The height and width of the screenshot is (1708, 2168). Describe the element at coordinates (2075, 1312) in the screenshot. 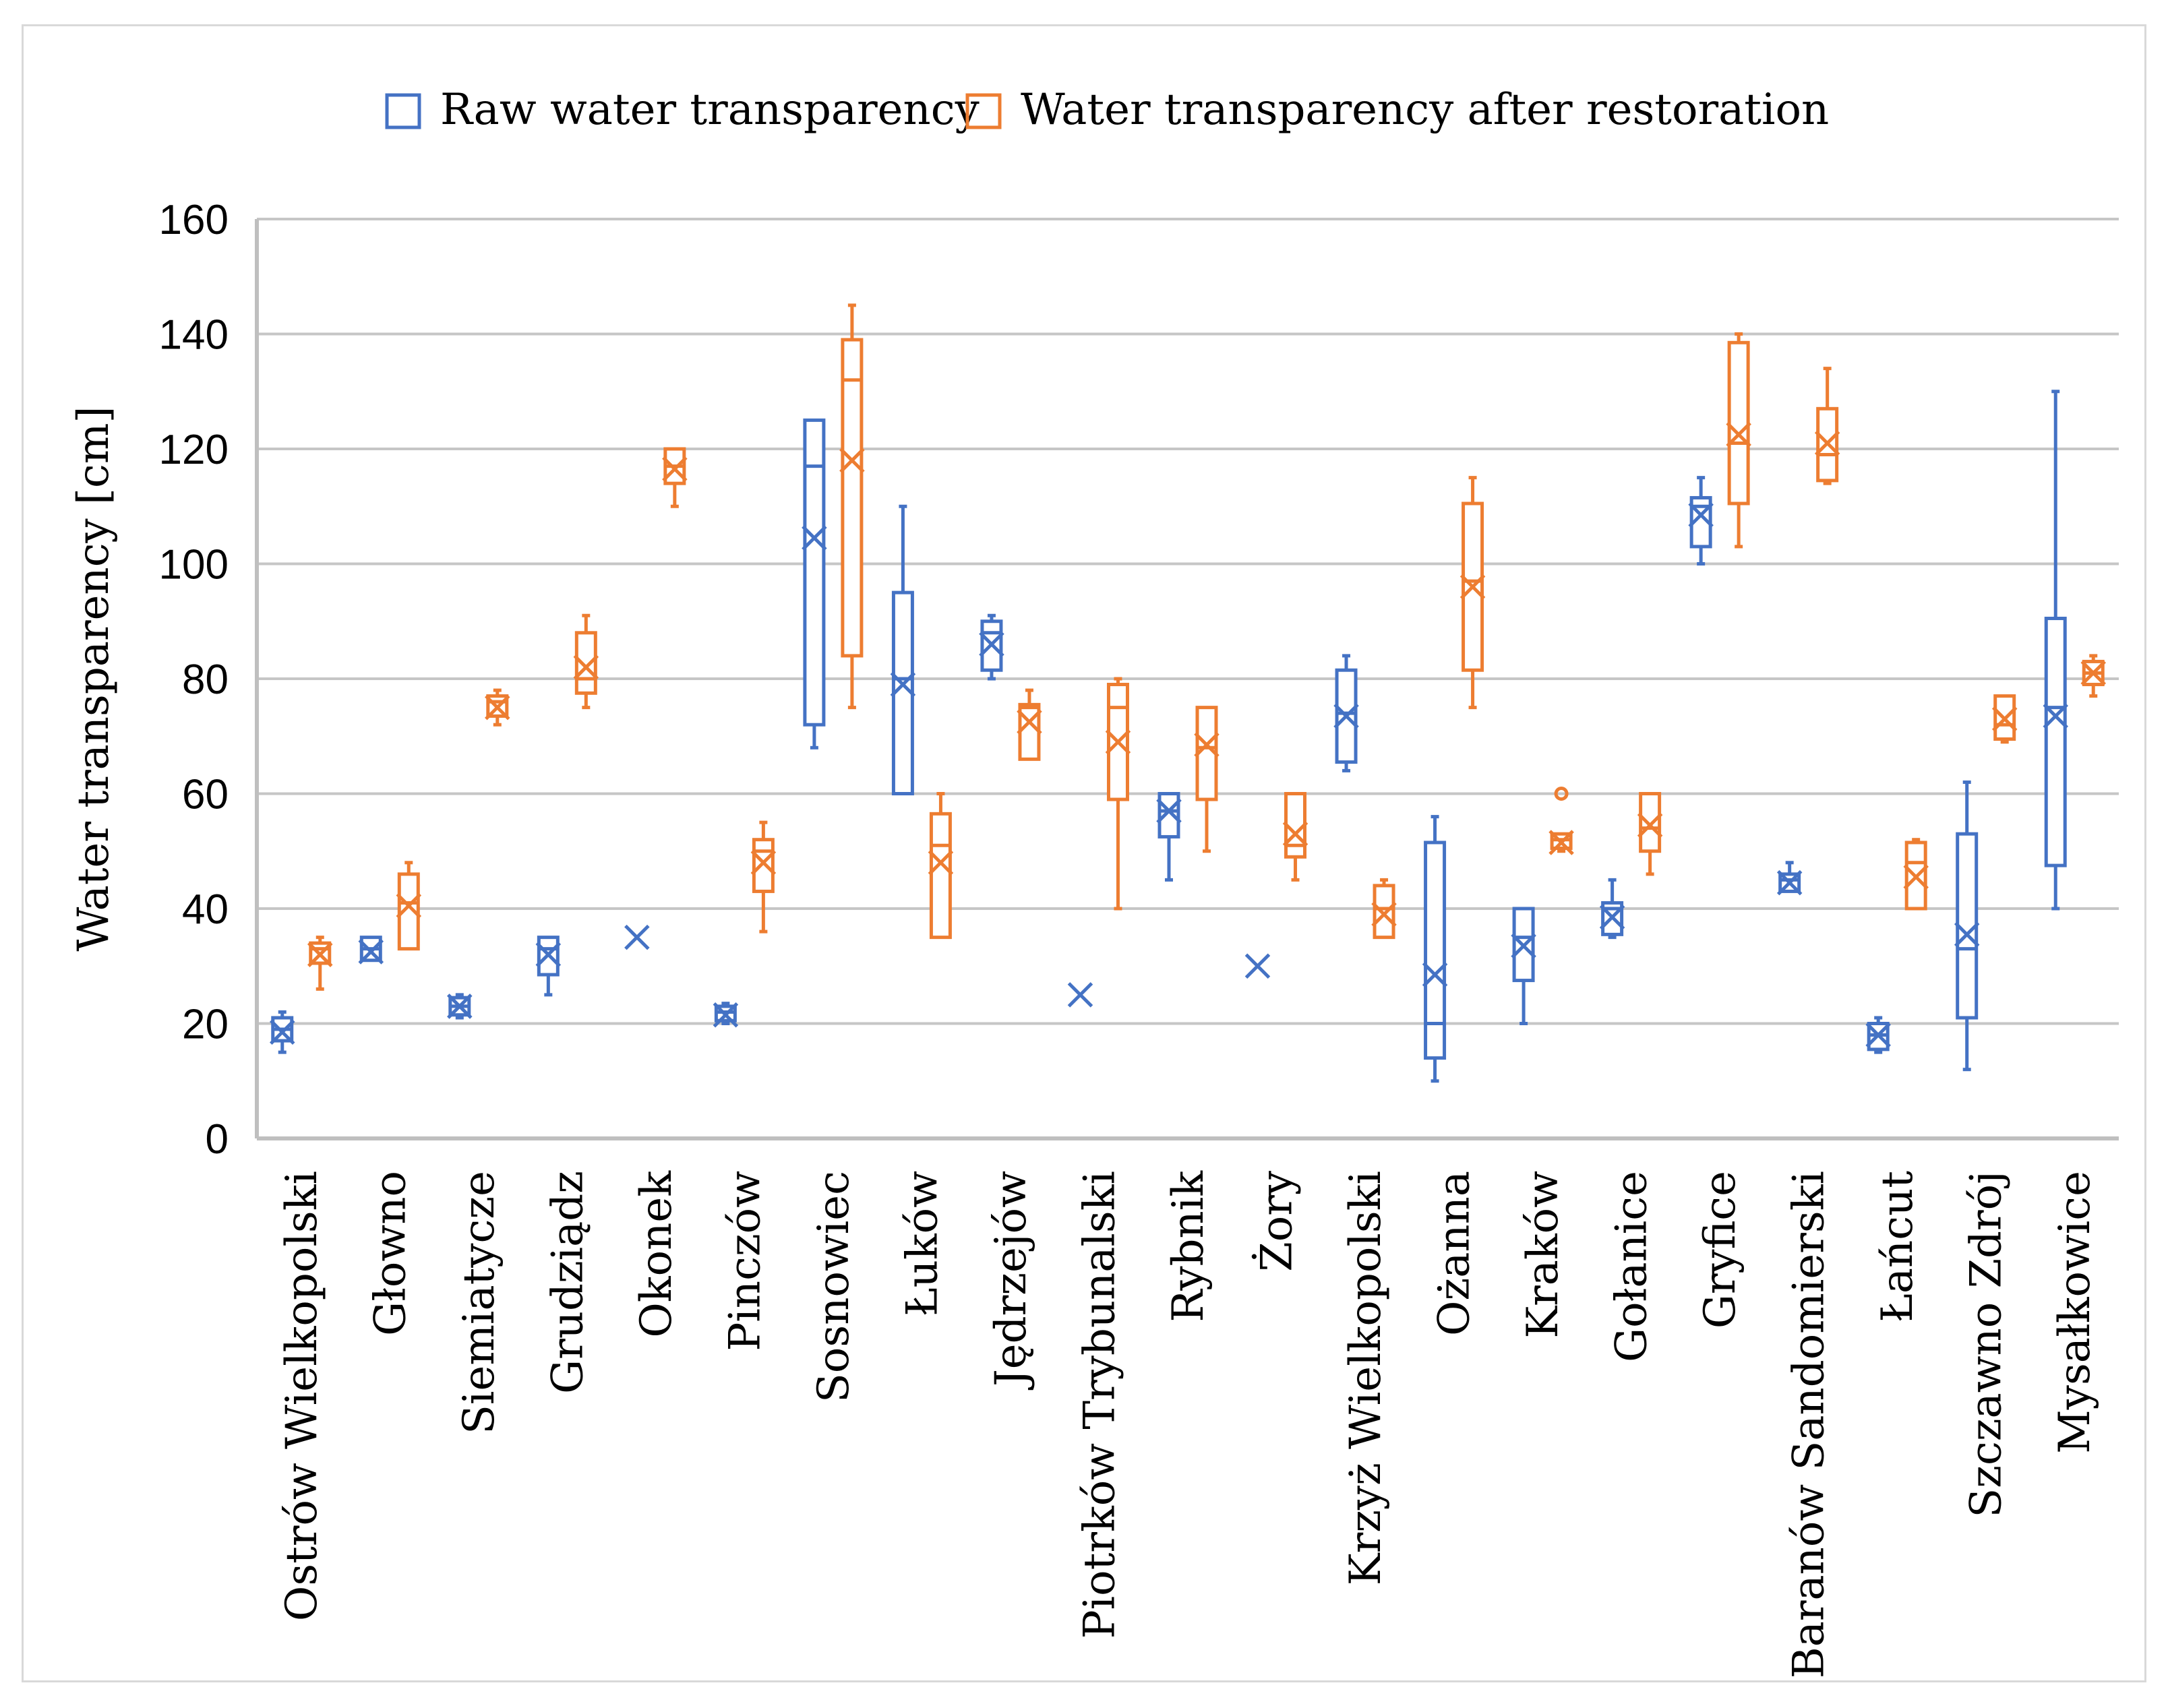

I see `x-category-label: Mysałkowice` at that location.